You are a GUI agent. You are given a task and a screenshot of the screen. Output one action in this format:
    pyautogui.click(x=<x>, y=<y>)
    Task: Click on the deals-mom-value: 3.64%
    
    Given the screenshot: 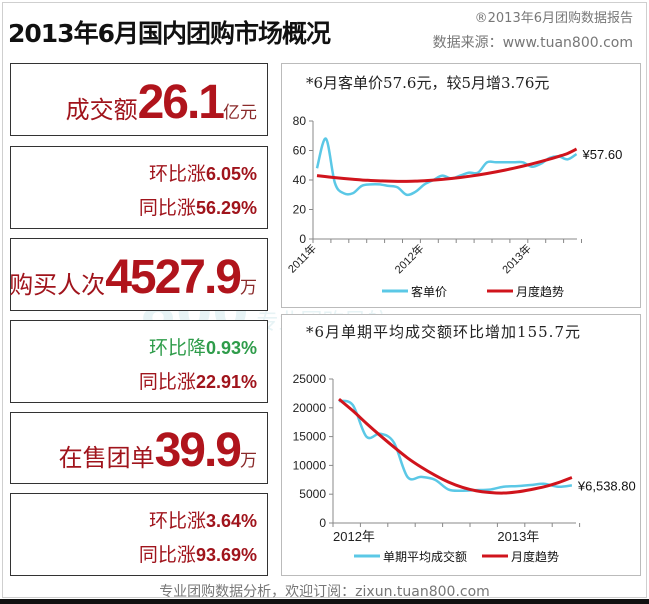 What is the action you would take?
    pyautogui.click(x=231, y=521)
    